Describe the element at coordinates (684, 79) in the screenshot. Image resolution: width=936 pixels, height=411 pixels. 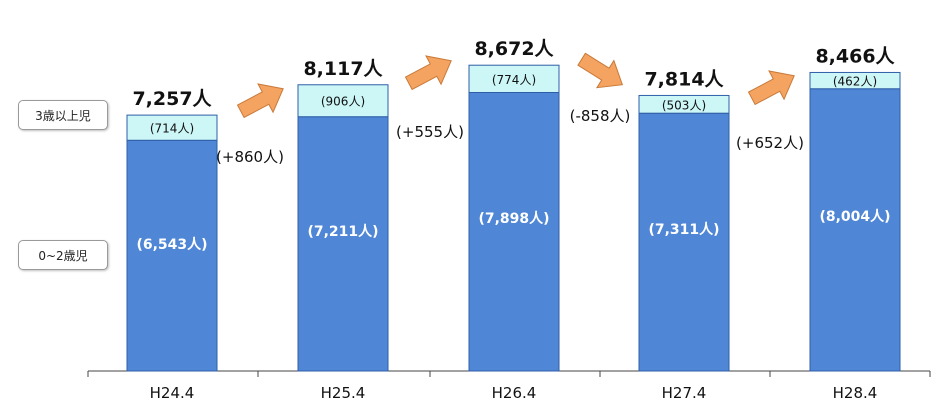
I see `total-label-H27.4: 7,814人` at that location.